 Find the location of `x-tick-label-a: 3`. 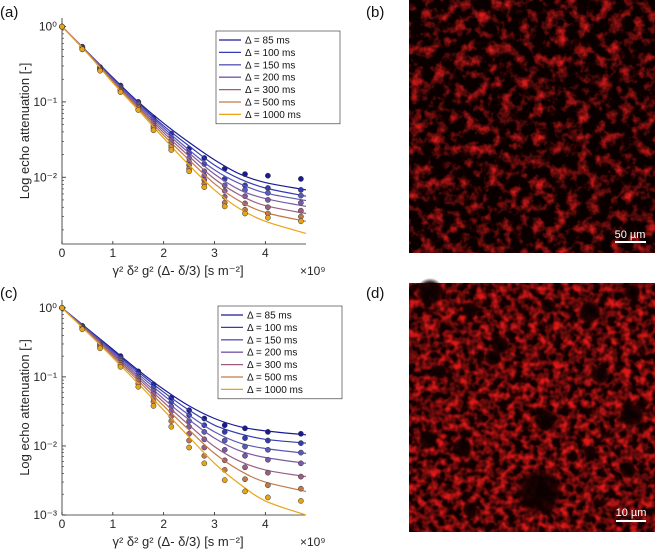

x-tick-label-a: 3 is located at coordinates (214, 253).